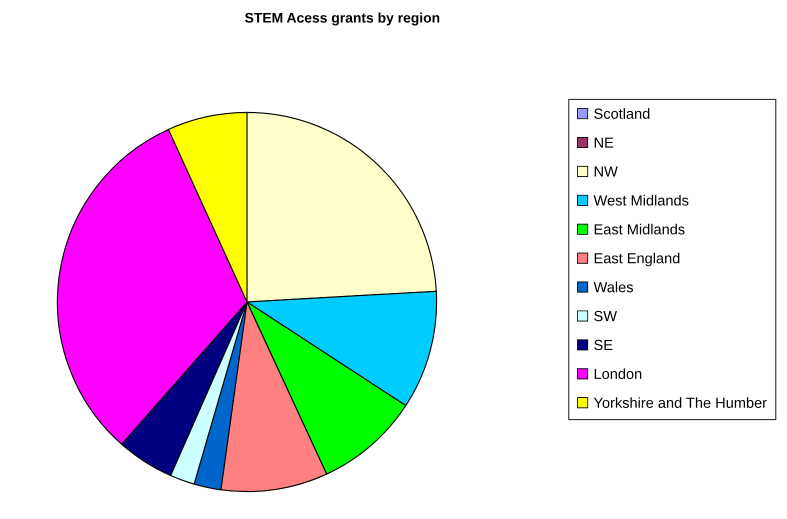 The image size is (787, 519). I want to click on legend-label: East England, so click(637, 259).